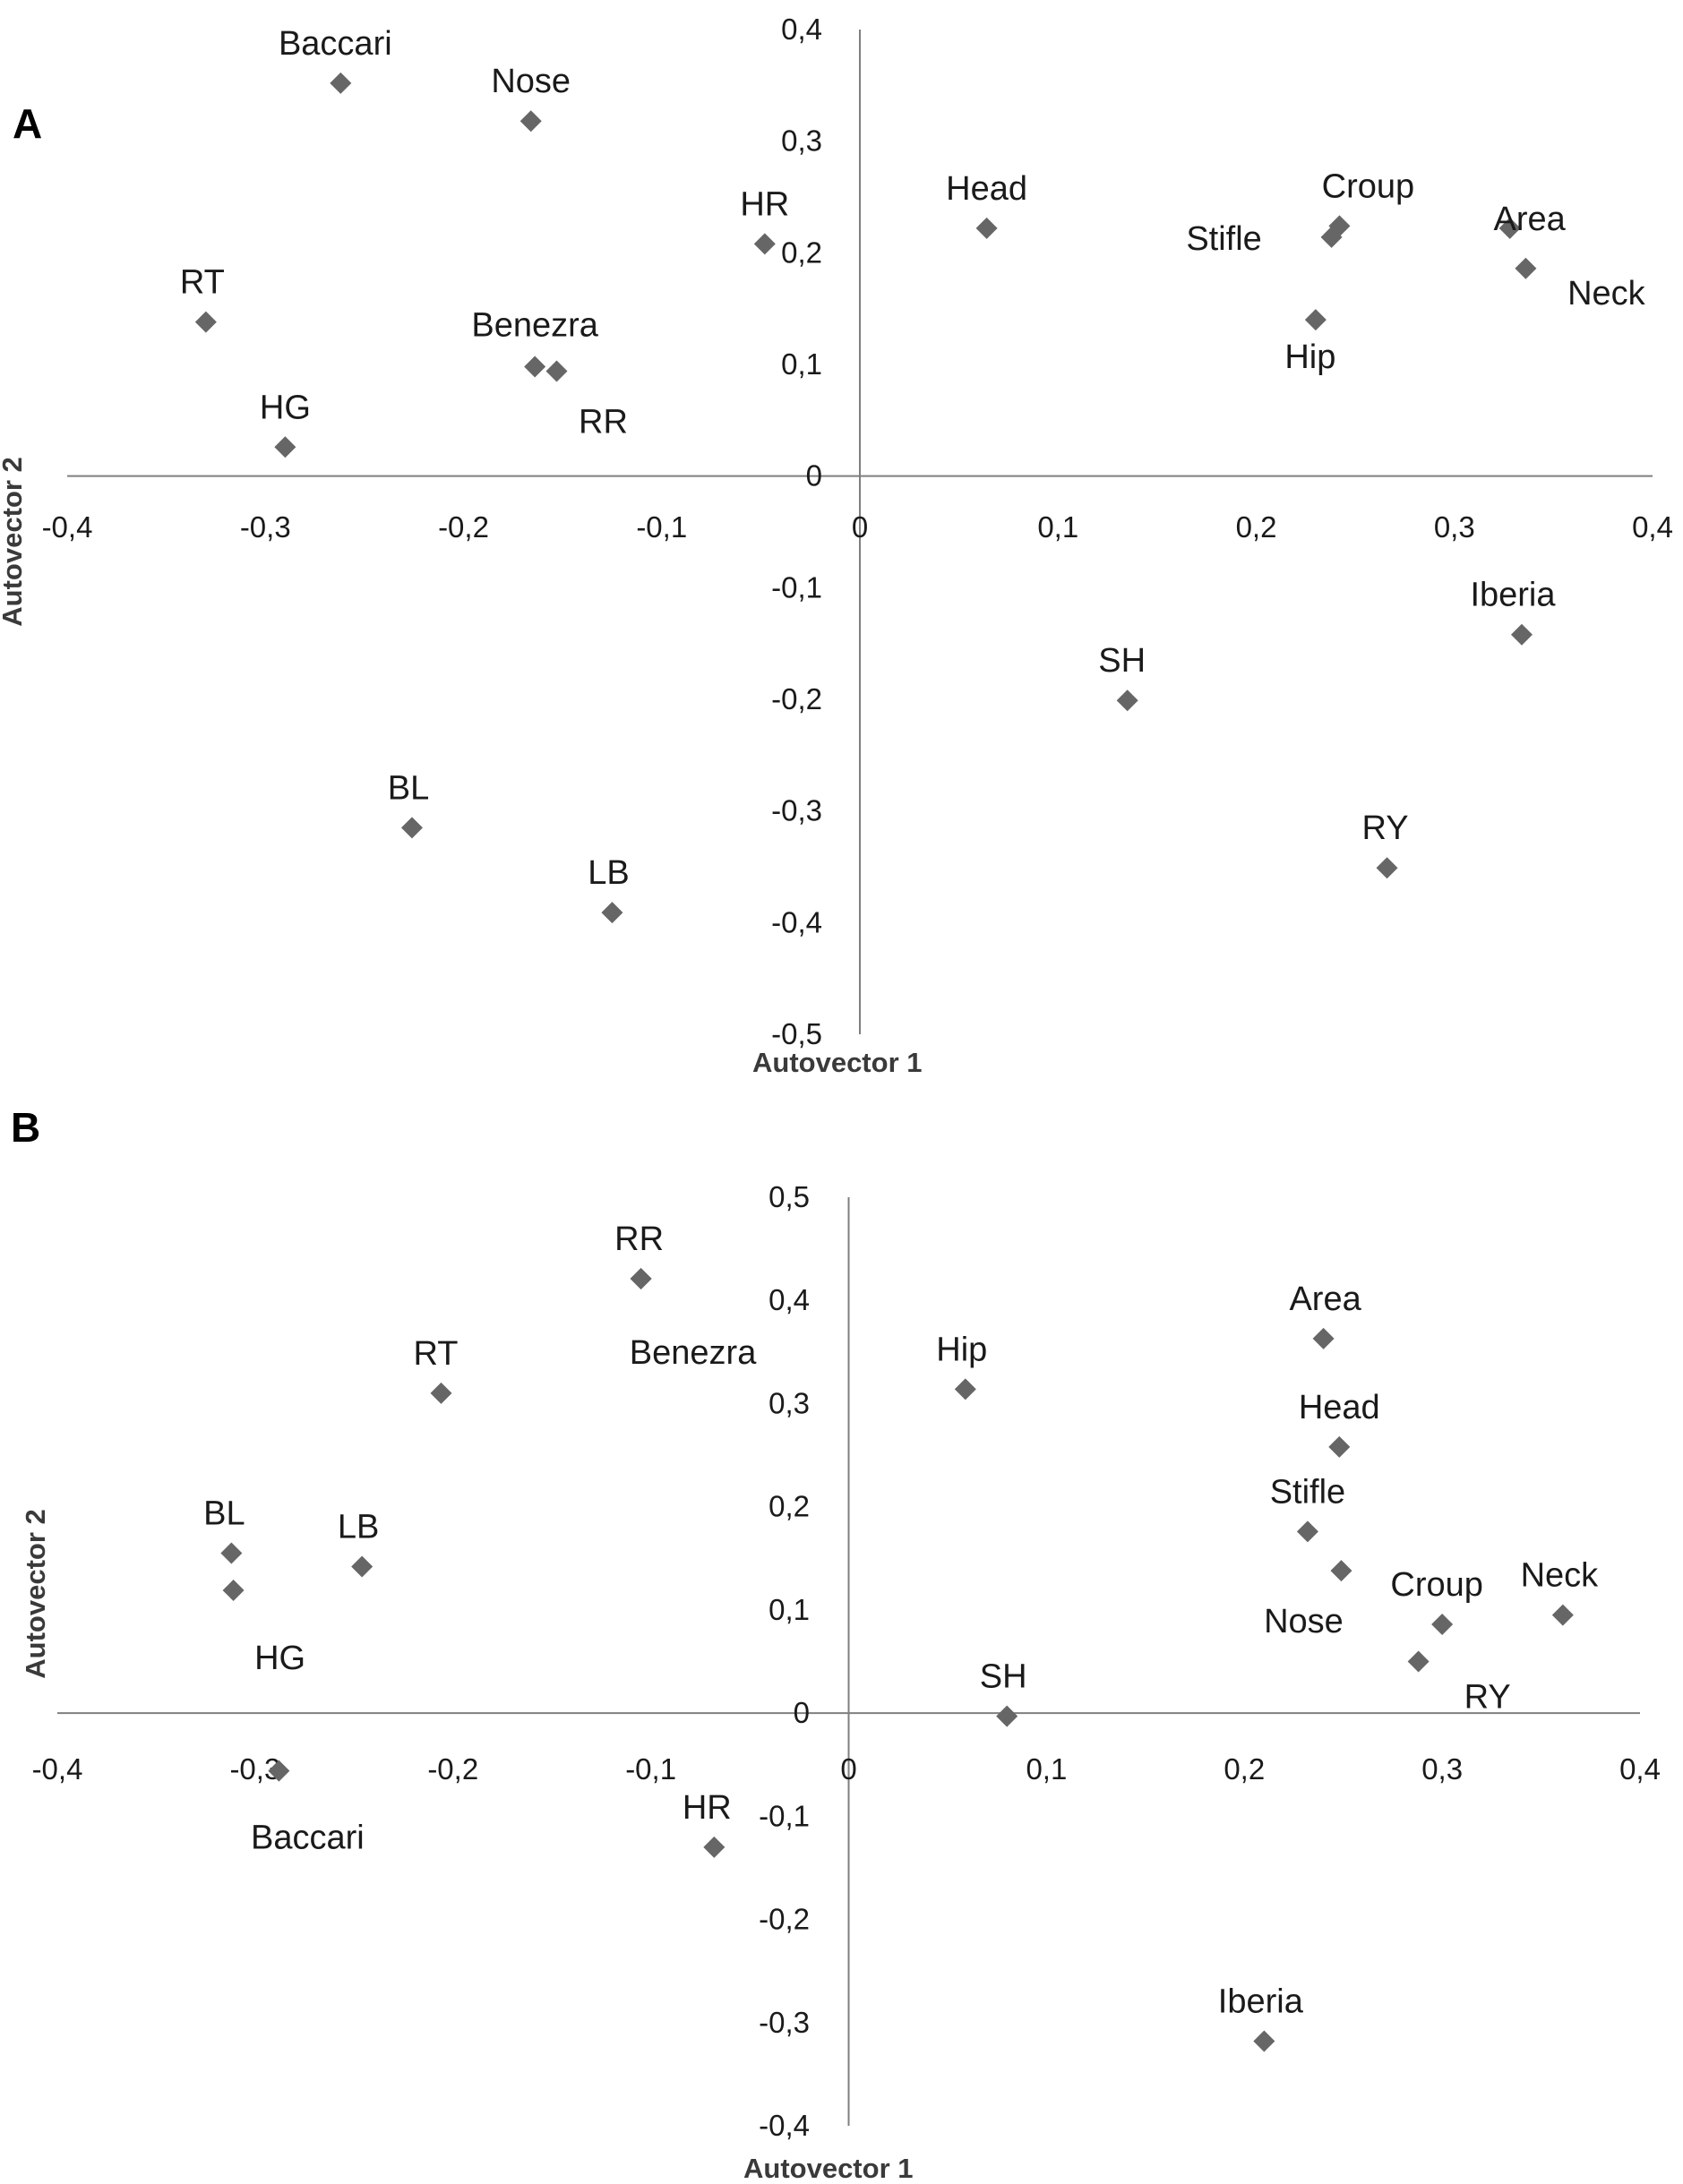 This screenshot has height=2184, width=1683. What do you see at coordinates (436, 1354) in the screenshot?
I see `point-label-rt: RT` at bounding box center [436, 1354].